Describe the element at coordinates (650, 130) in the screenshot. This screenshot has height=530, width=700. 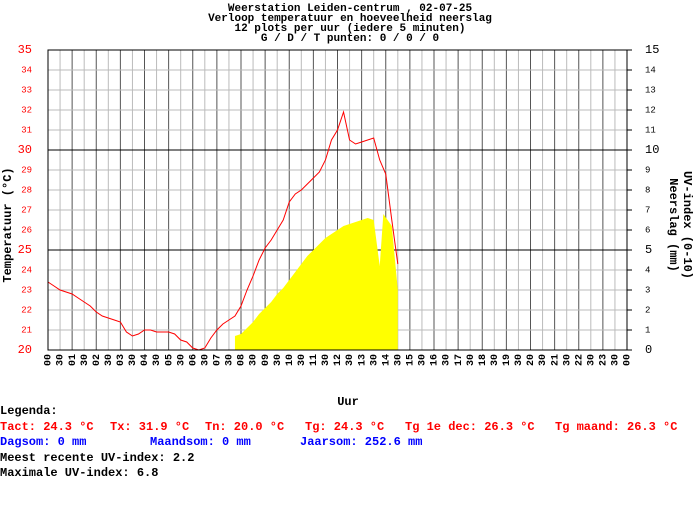
I see `y2-tick-label: 11` at that location.